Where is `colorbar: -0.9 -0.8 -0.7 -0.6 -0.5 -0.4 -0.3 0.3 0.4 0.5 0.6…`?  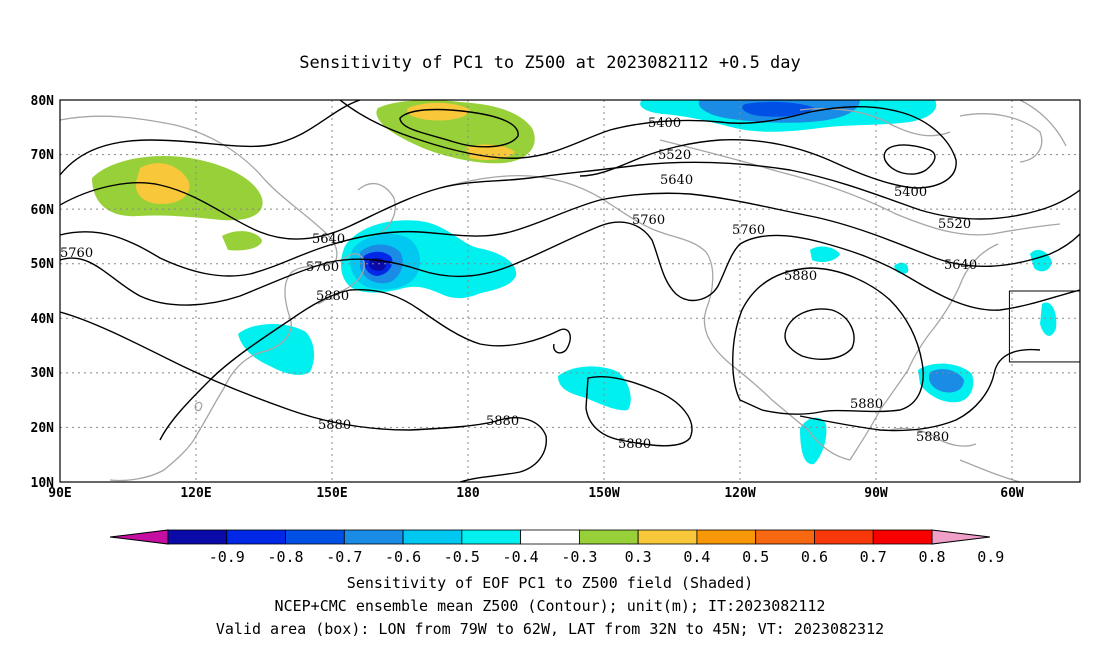
colorbar: -0.9 -0.8 -0.7 -0.6 -0.5 -0.4 -0.3 0.3 0.4 0.5 0.6… is located at coordinates (556, 547).